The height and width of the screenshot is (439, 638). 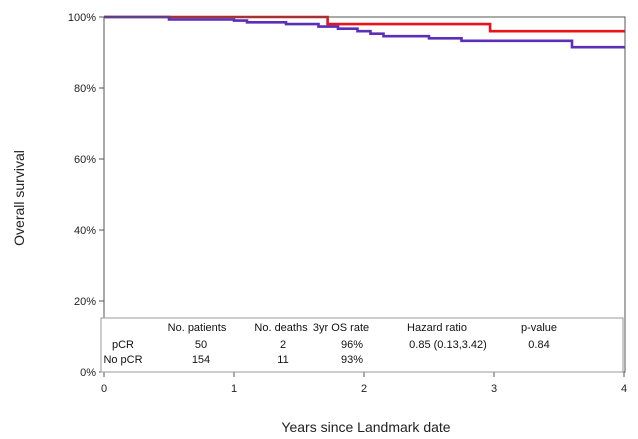 I want to click on table-cell: 11, so click(x=282, y=360).